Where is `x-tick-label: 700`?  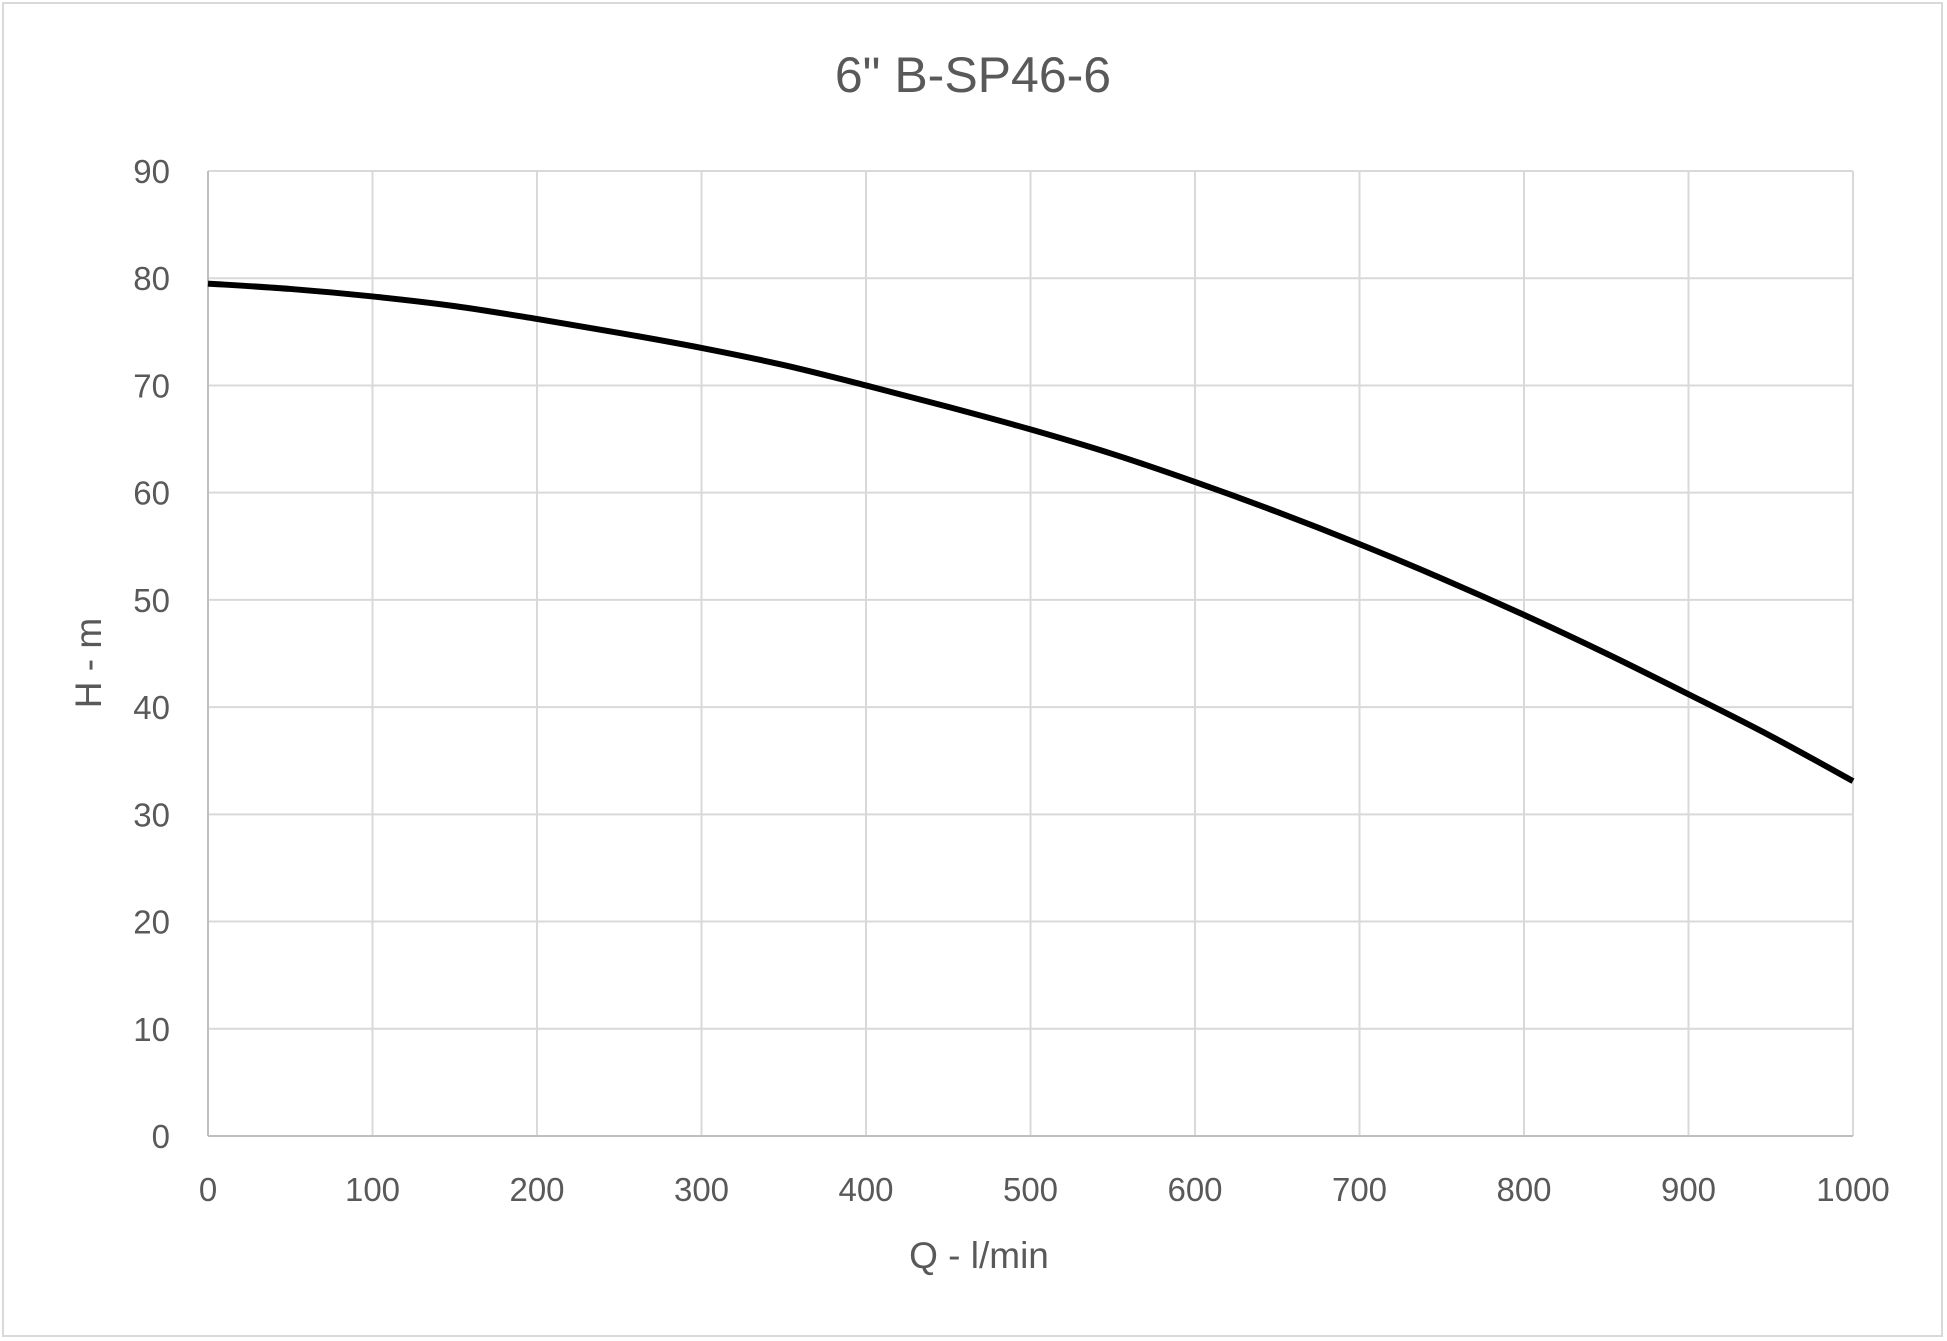
x-tick-label: 700 is located at coordinates (1359, 1189).